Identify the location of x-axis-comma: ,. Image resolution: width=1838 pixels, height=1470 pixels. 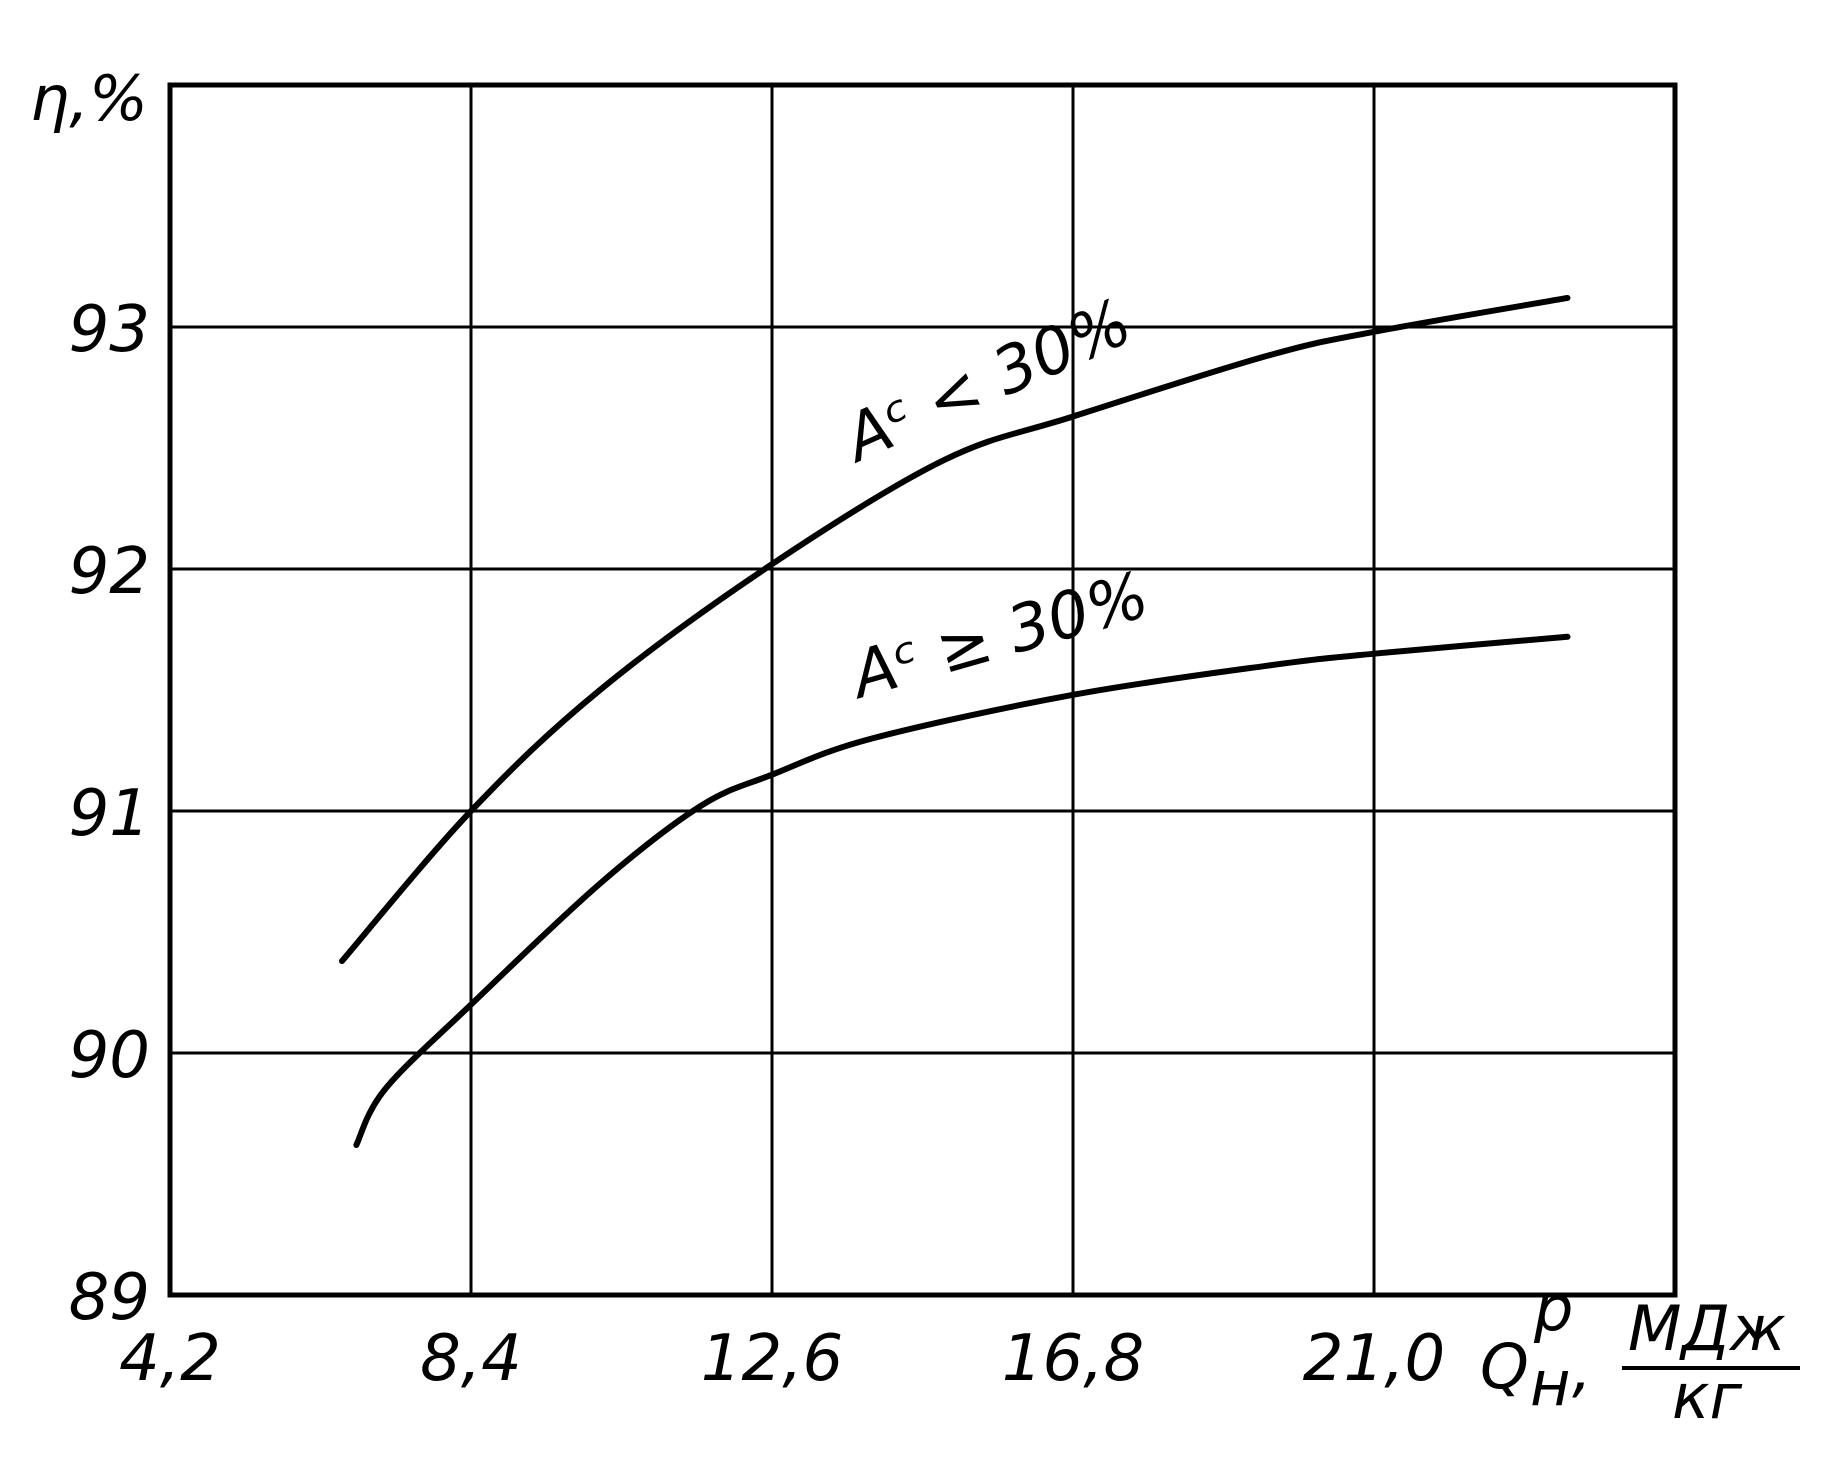
(1582, 1368).